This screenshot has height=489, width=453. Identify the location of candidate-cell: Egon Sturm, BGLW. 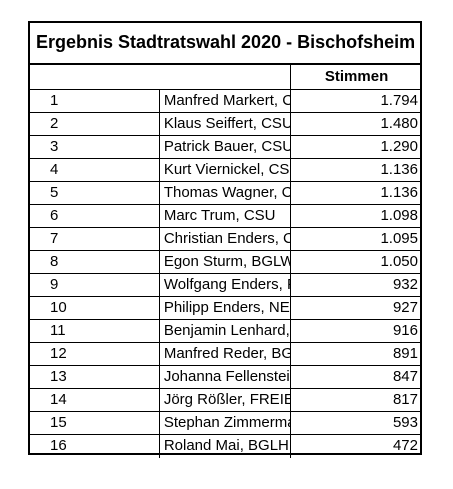
(225, 262).